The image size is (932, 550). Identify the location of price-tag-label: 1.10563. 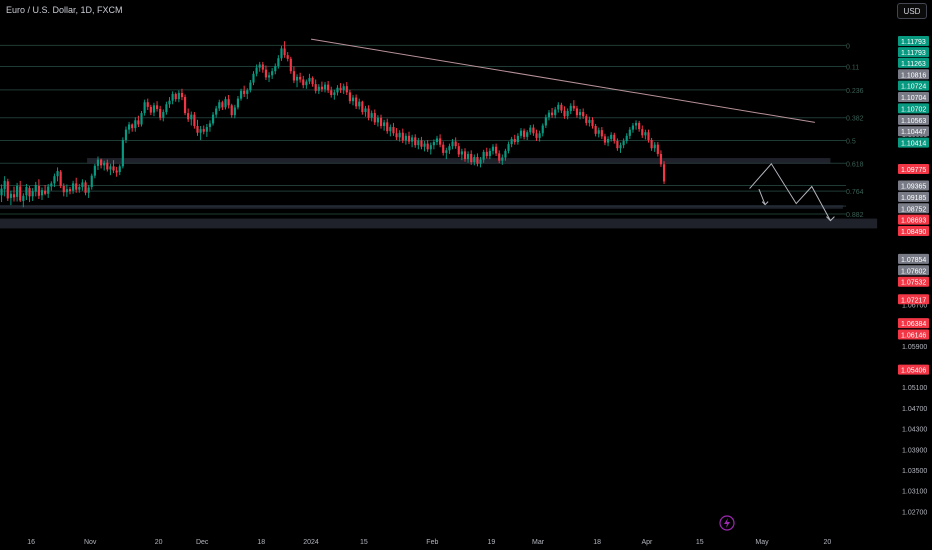
(913, 121).